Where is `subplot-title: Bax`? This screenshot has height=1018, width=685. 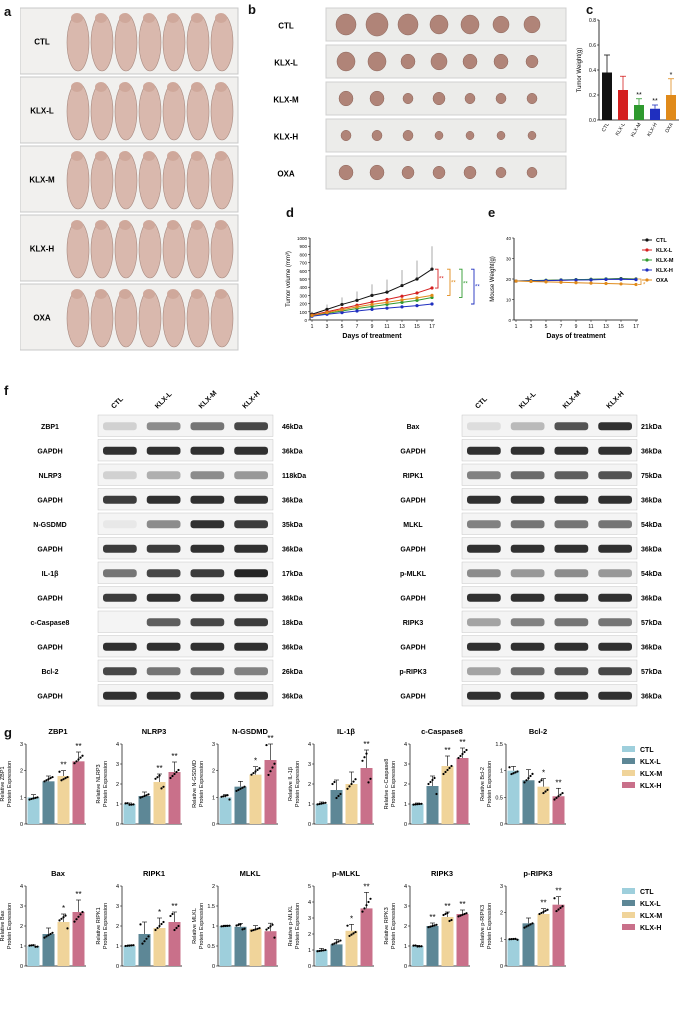
subplot-title: Bax is located at coordinates (58, 873).